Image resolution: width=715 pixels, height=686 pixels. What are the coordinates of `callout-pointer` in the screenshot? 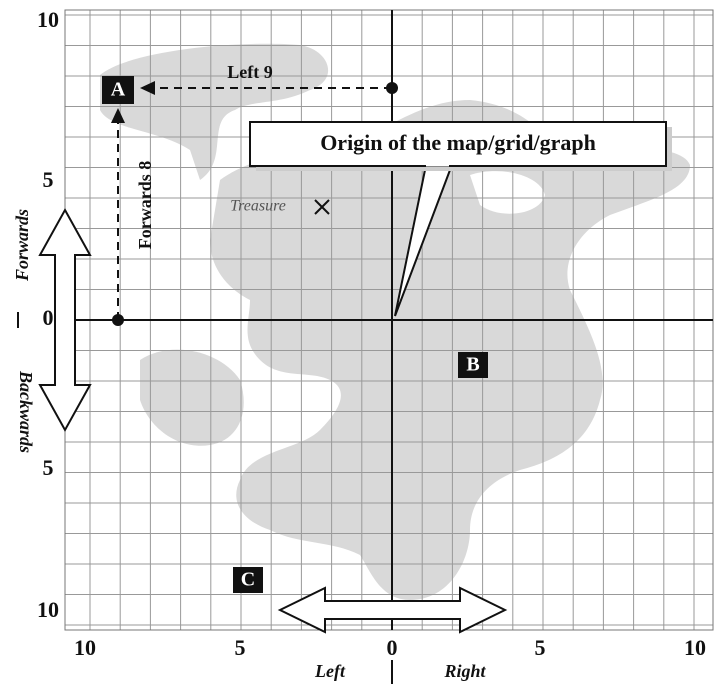 It's located at (422, 243).